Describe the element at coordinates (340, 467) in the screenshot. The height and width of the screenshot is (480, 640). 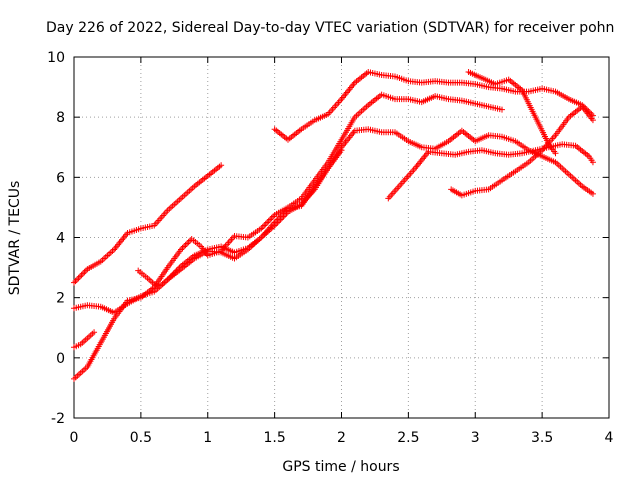
I see `x-axis-label: GPS time / hours` at that location.